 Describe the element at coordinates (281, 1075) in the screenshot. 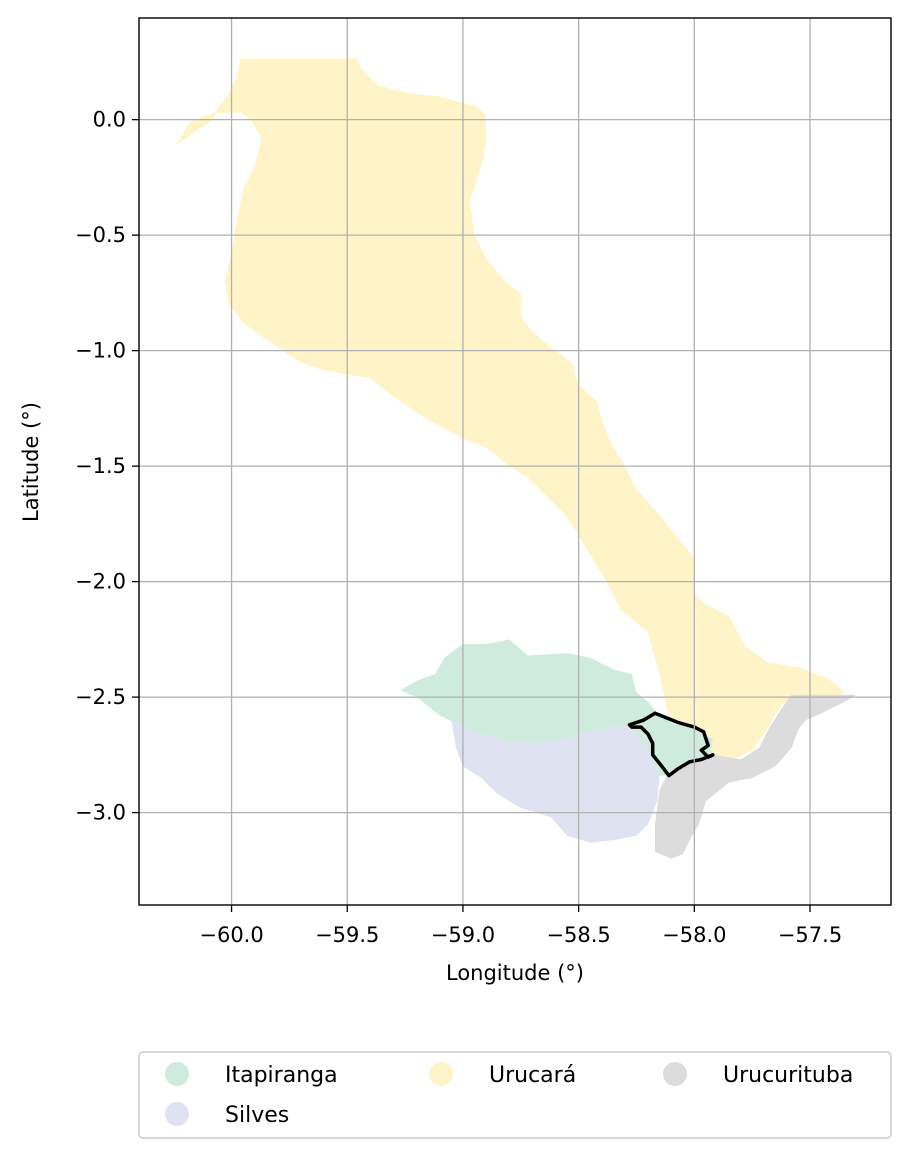

I see `legend-label-itapiranga: Itapiranga` at that location.